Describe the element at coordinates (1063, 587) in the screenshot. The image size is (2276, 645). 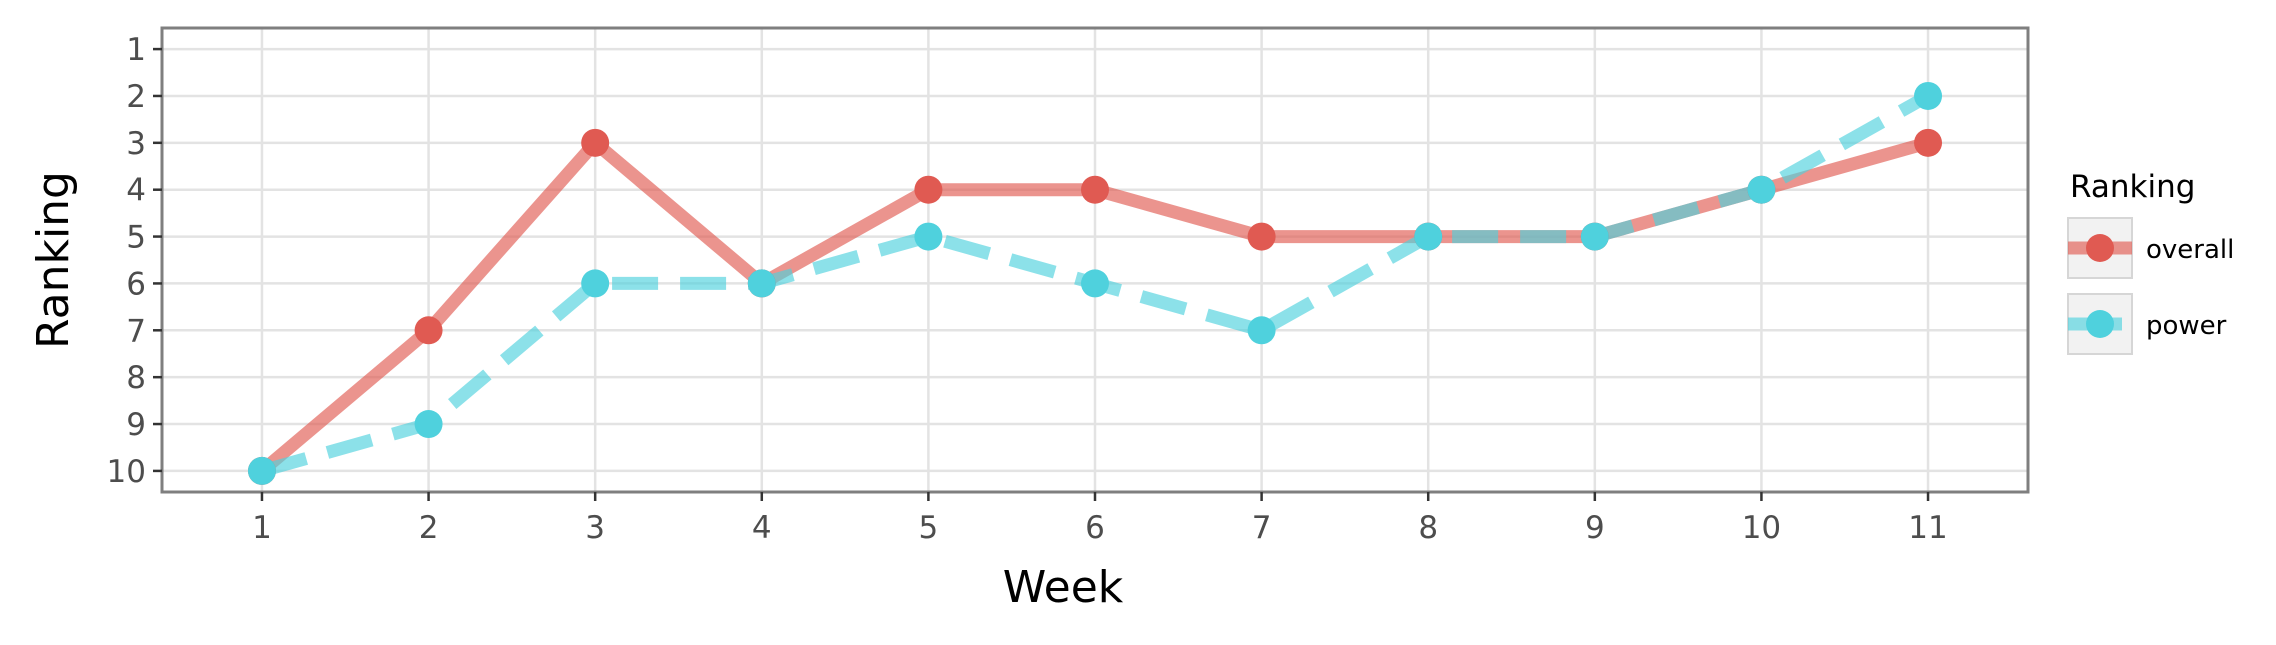
I see `x-axis-title: Week` at that location.